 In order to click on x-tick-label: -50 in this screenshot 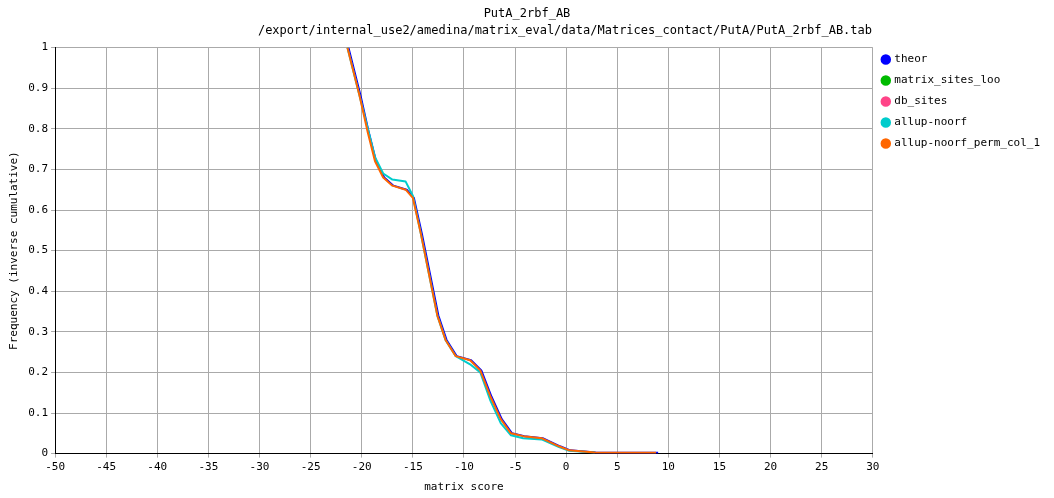, I will do `click(55, 467)`.